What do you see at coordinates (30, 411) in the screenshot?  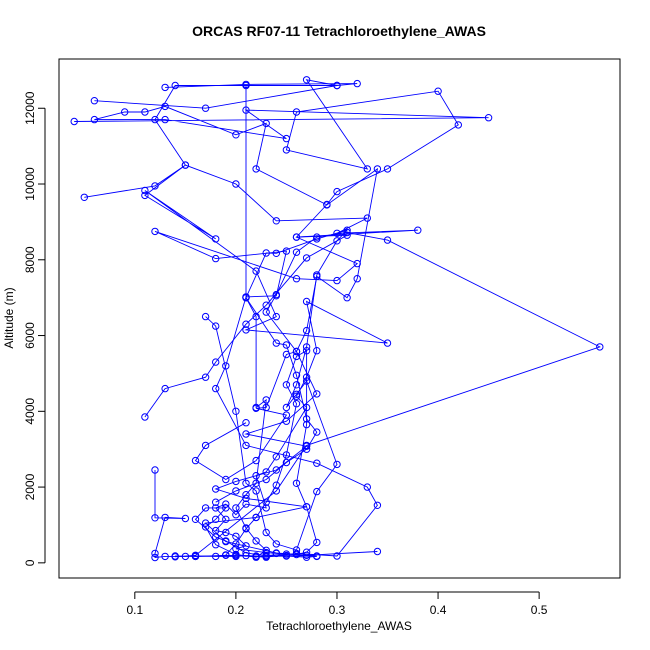 I see `y-tick-label: 4000` at bounding box center [30, 411].